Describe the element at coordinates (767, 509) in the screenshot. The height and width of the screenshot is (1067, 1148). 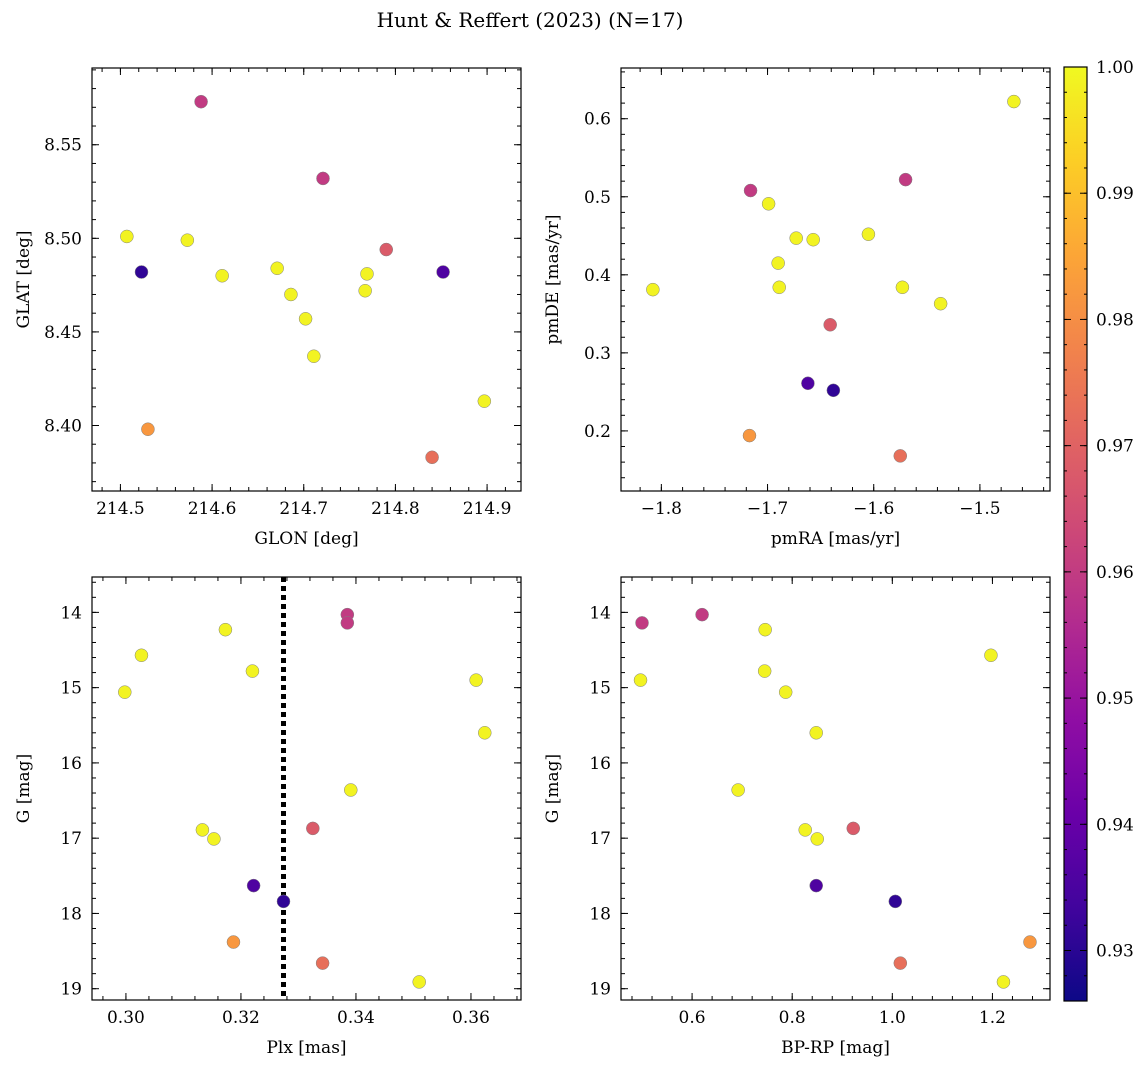
I see `x-tick-label: −1.7` at that location.